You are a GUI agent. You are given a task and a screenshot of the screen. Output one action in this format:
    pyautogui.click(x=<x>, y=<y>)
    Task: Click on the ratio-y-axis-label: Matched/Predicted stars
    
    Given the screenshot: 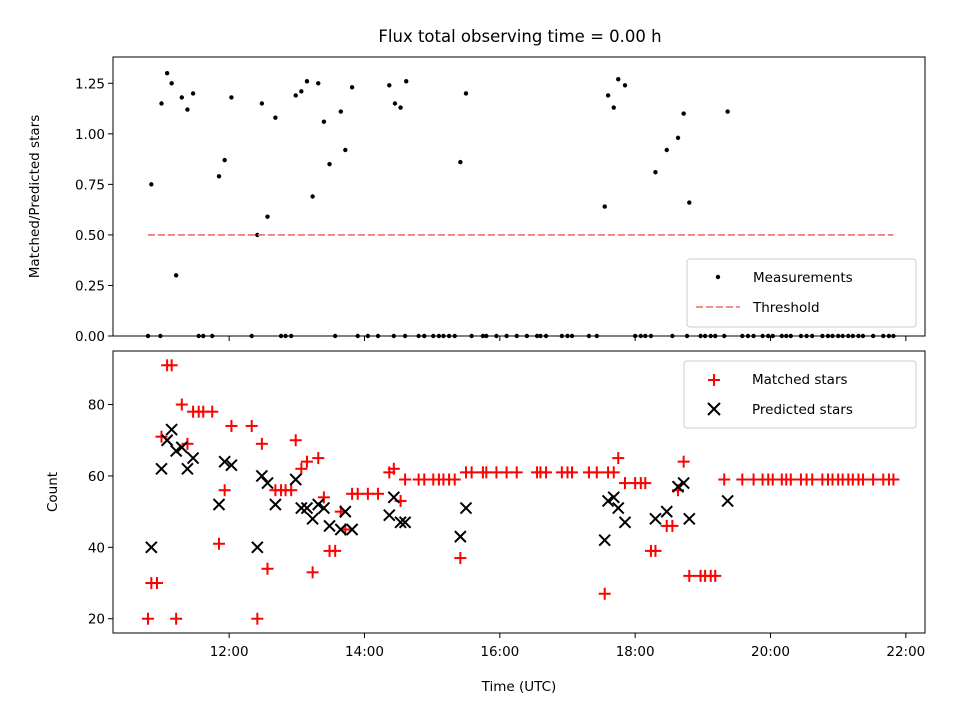 What is the action you would take?
    pyautogui.click(x=35, y=196)
    